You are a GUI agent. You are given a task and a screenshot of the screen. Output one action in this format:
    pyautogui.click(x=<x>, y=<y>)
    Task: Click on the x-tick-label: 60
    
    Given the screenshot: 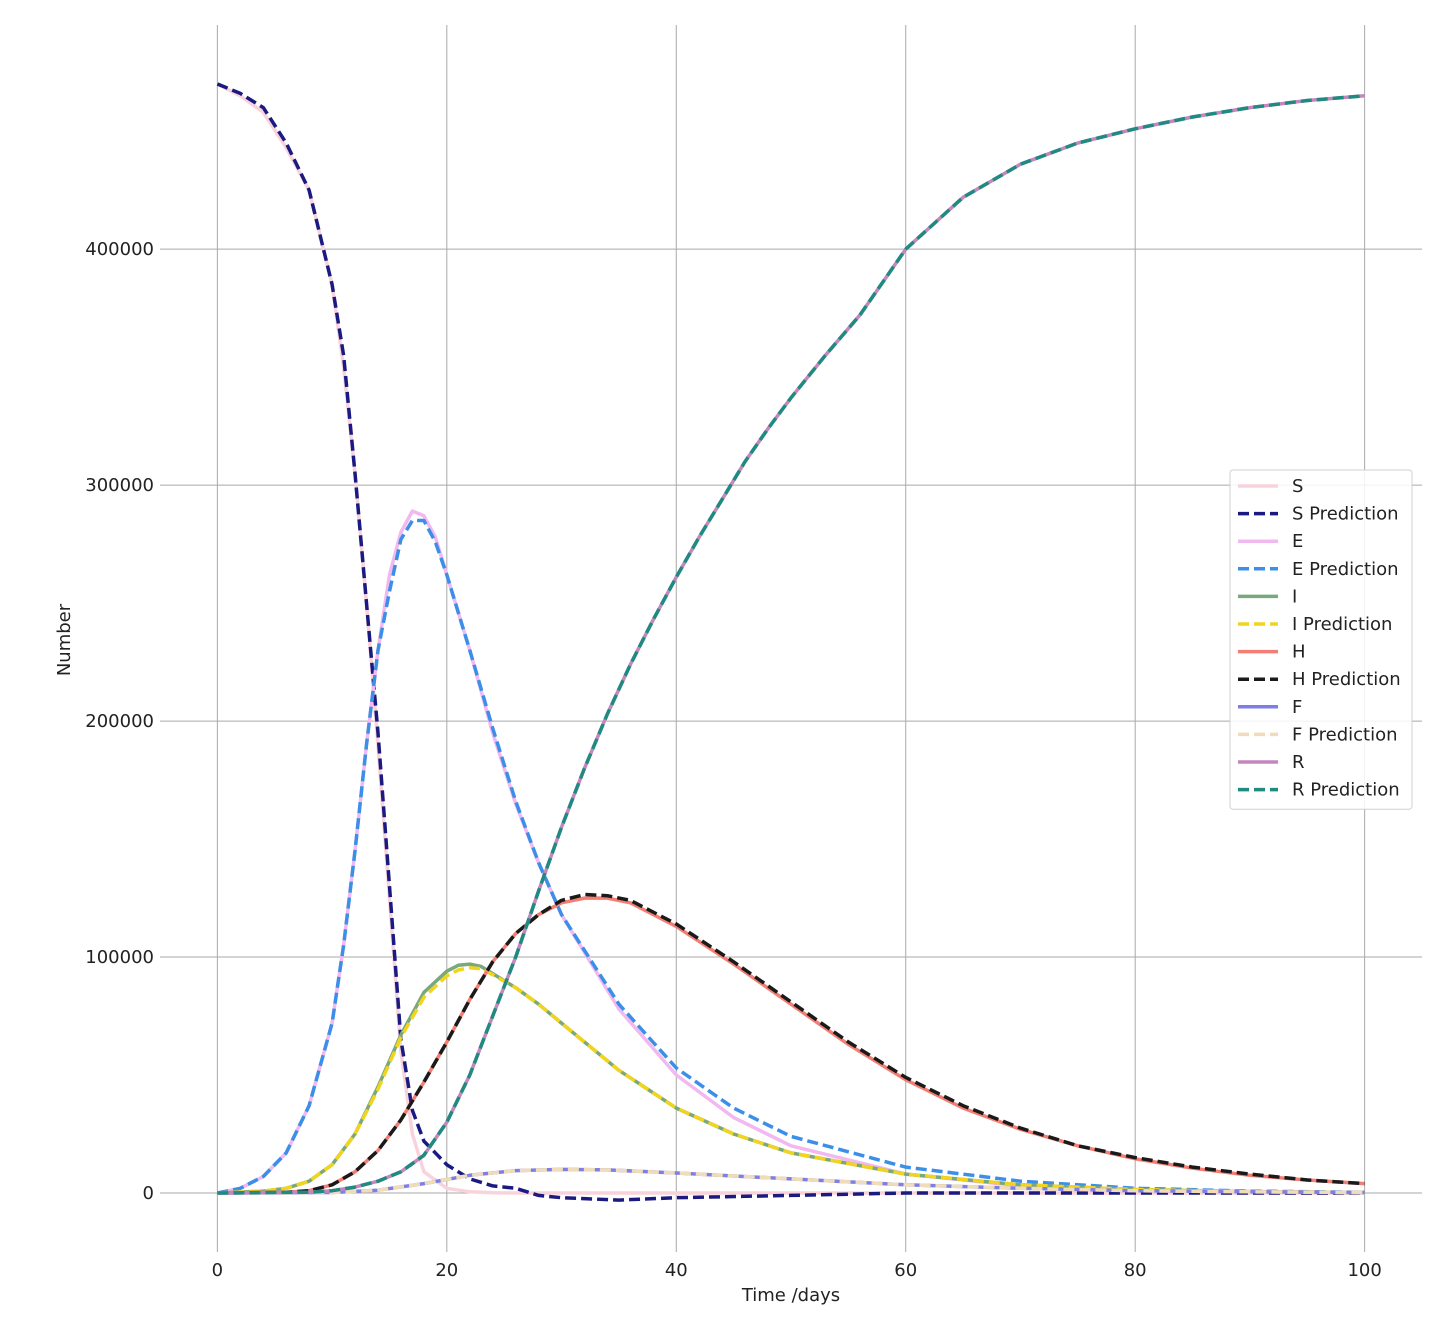 What is the action you would take?
    pyautogui.click(x=905, y=1270)
    